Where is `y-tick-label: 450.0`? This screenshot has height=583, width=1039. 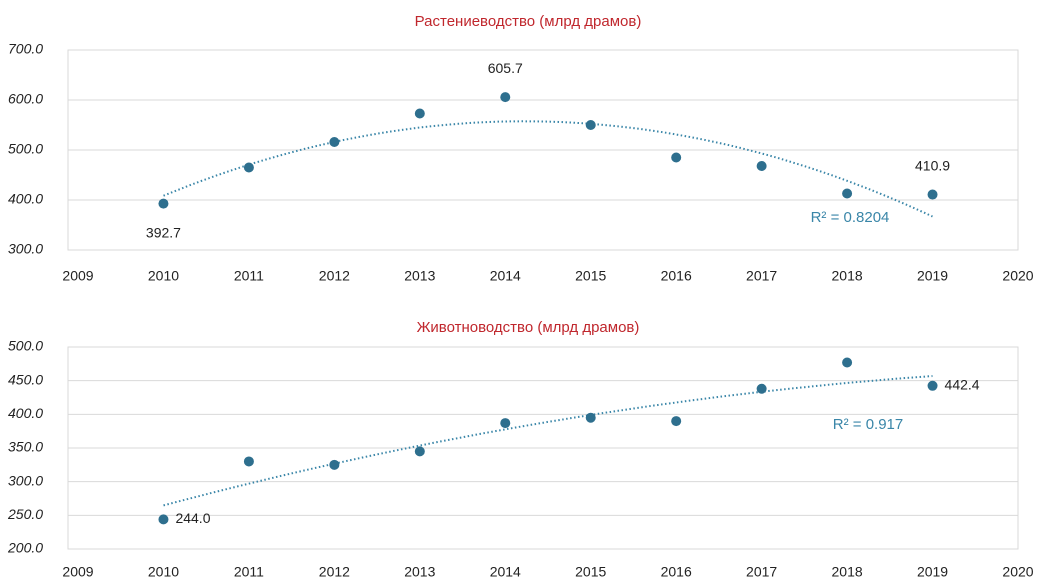 y-tick-label: 450.0 is located at coordinates (25, 379).